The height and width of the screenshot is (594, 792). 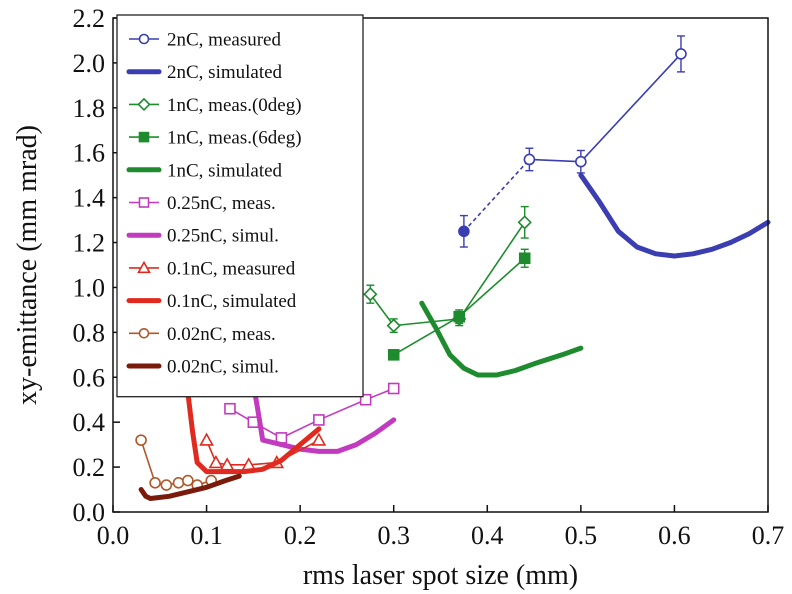 What do you see at coordinates (234, 138) in the screenshot?
I see `legend-label: 1nC, meas.(6deg)` at bounding box center [234, 138].